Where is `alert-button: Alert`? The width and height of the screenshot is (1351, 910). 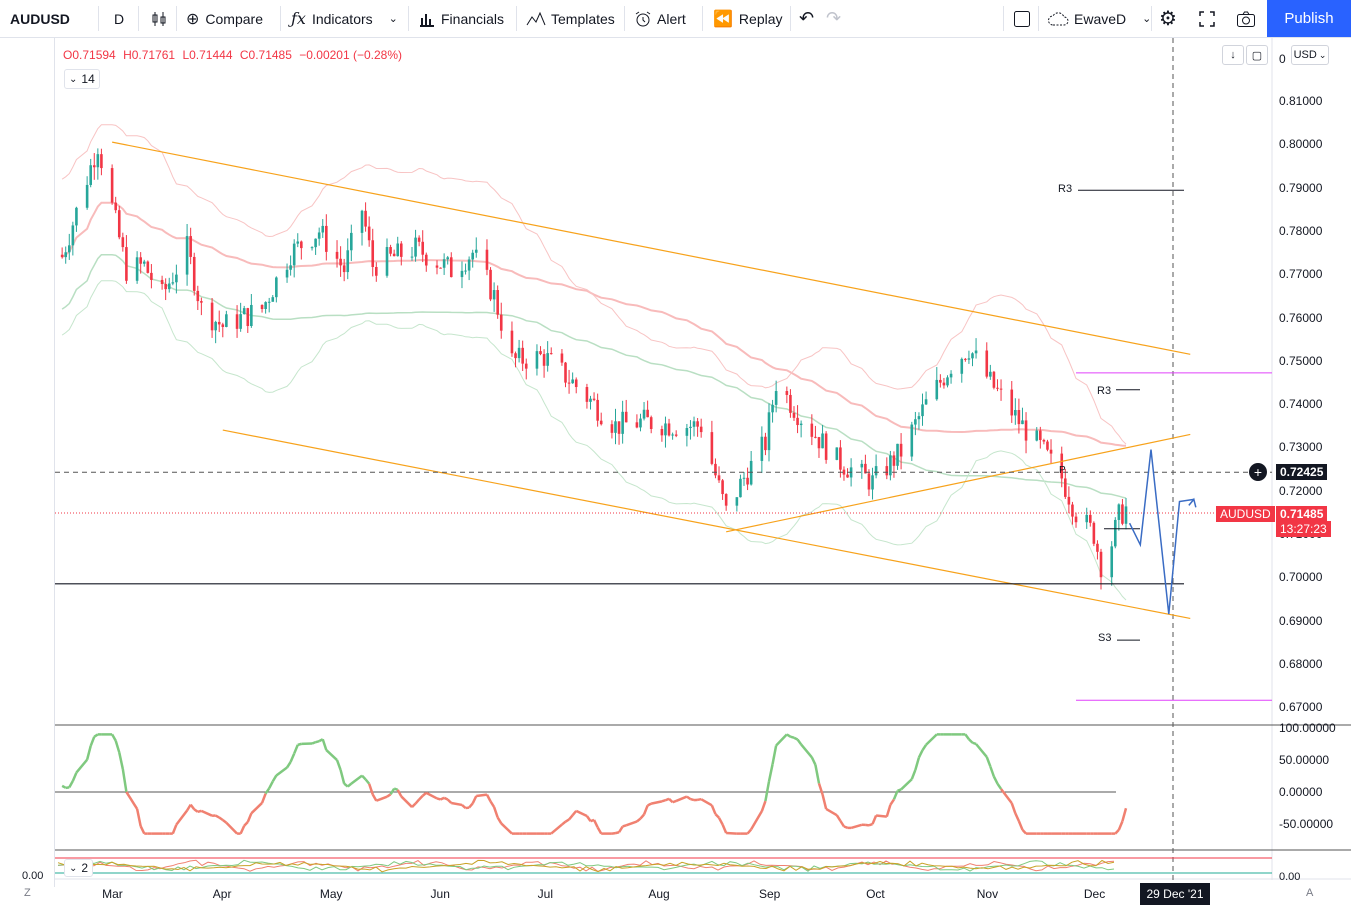
alert-button: Alert is located at coordinates (660, 18).